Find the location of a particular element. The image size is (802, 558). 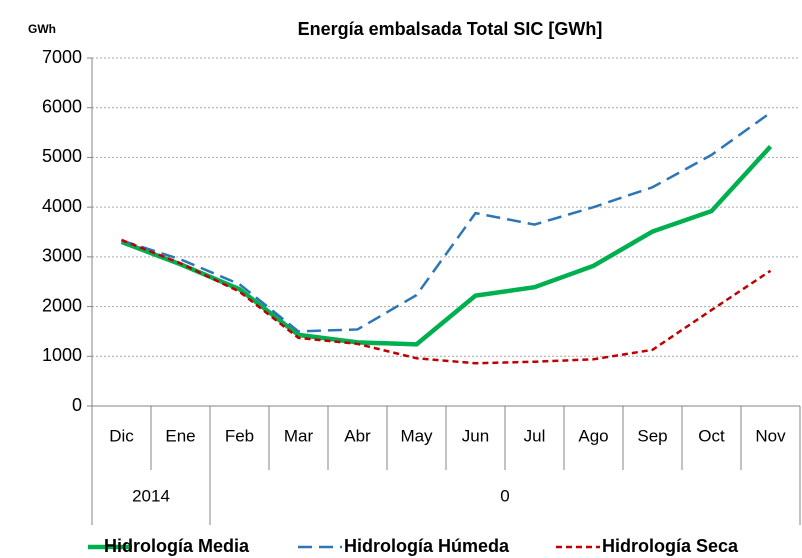

x-tick-label: Jul is located at coordinates (535, 435).